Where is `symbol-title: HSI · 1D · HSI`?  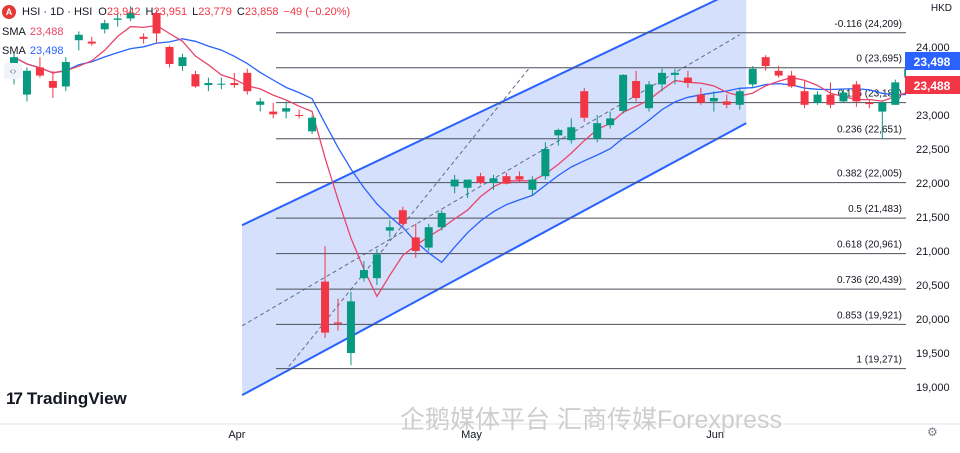
symbol-title: HSI · 1D · HSI is located at coordinates (57, 12).